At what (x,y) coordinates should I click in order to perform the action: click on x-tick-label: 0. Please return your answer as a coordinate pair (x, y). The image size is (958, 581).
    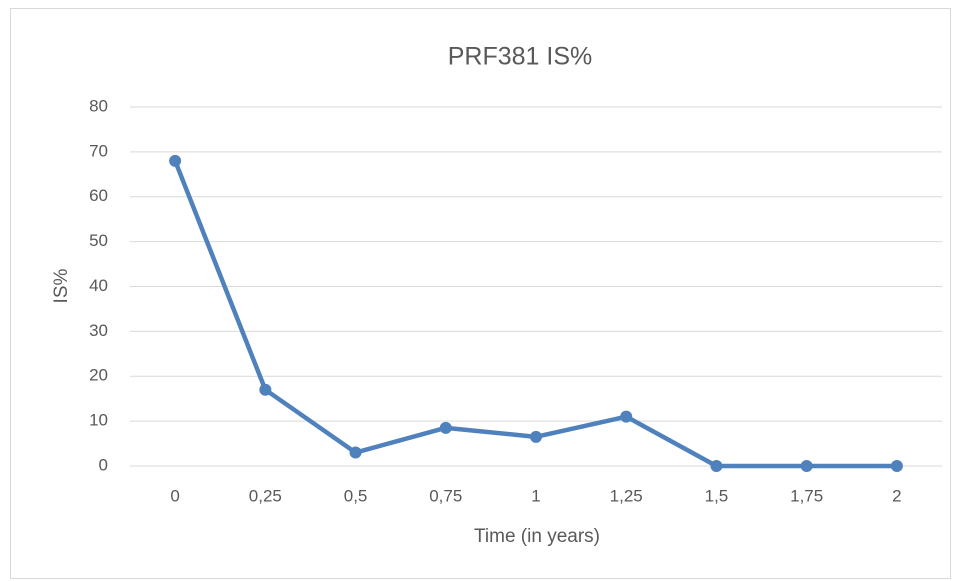
    Looking at the image, I should click on (174, 495).